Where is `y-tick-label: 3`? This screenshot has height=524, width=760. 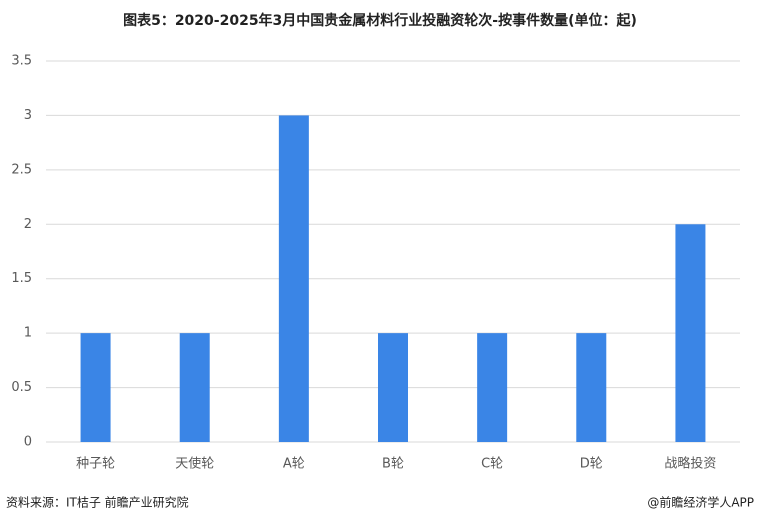
y-tick-label: 3 is located at coordinates (28, 115).